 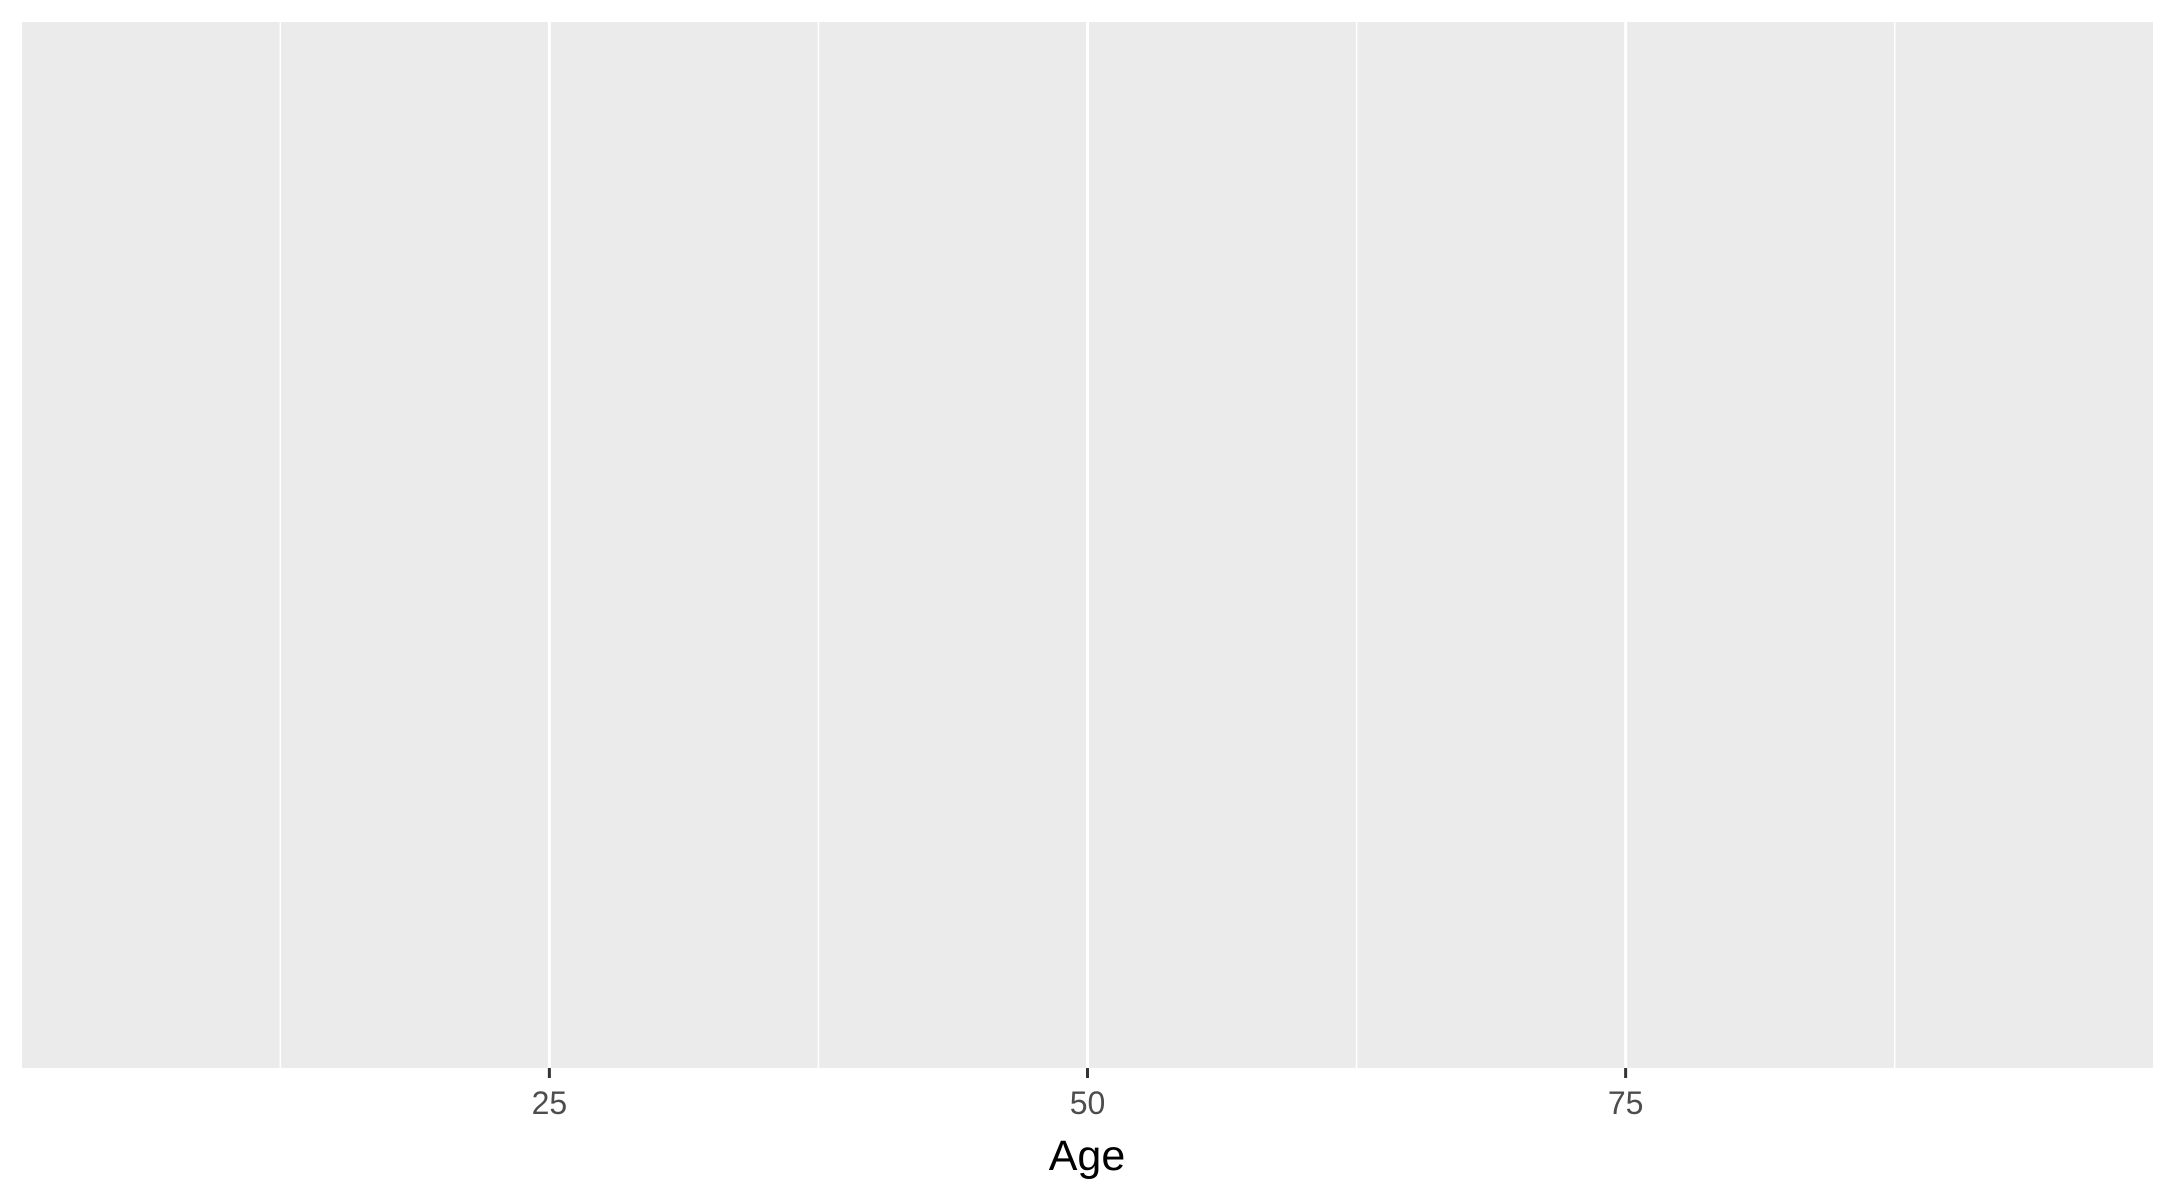 What do you see at coordinates (1087, 1156) in the screenshot?
I see `x-axis-title: Age` at bounding box center [1087, 1156].